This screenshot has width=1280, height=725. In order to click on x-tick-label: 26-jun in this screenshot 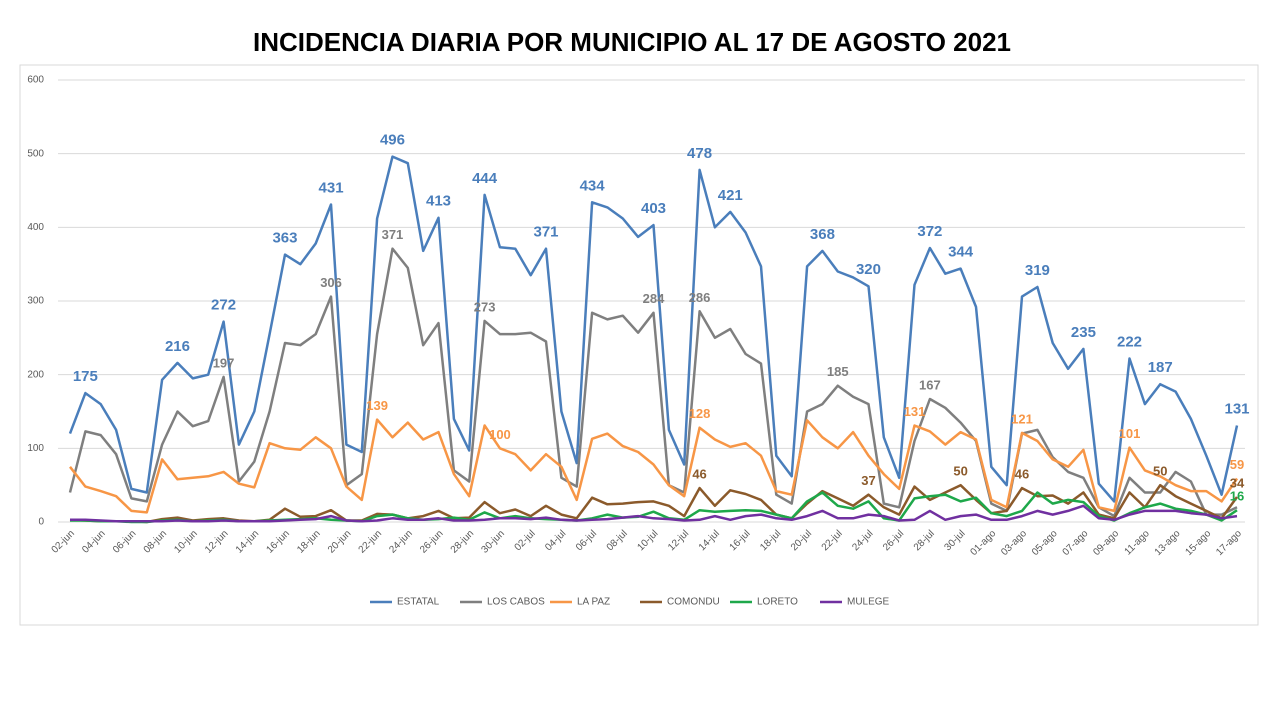, I will do `click(431, 541)`.